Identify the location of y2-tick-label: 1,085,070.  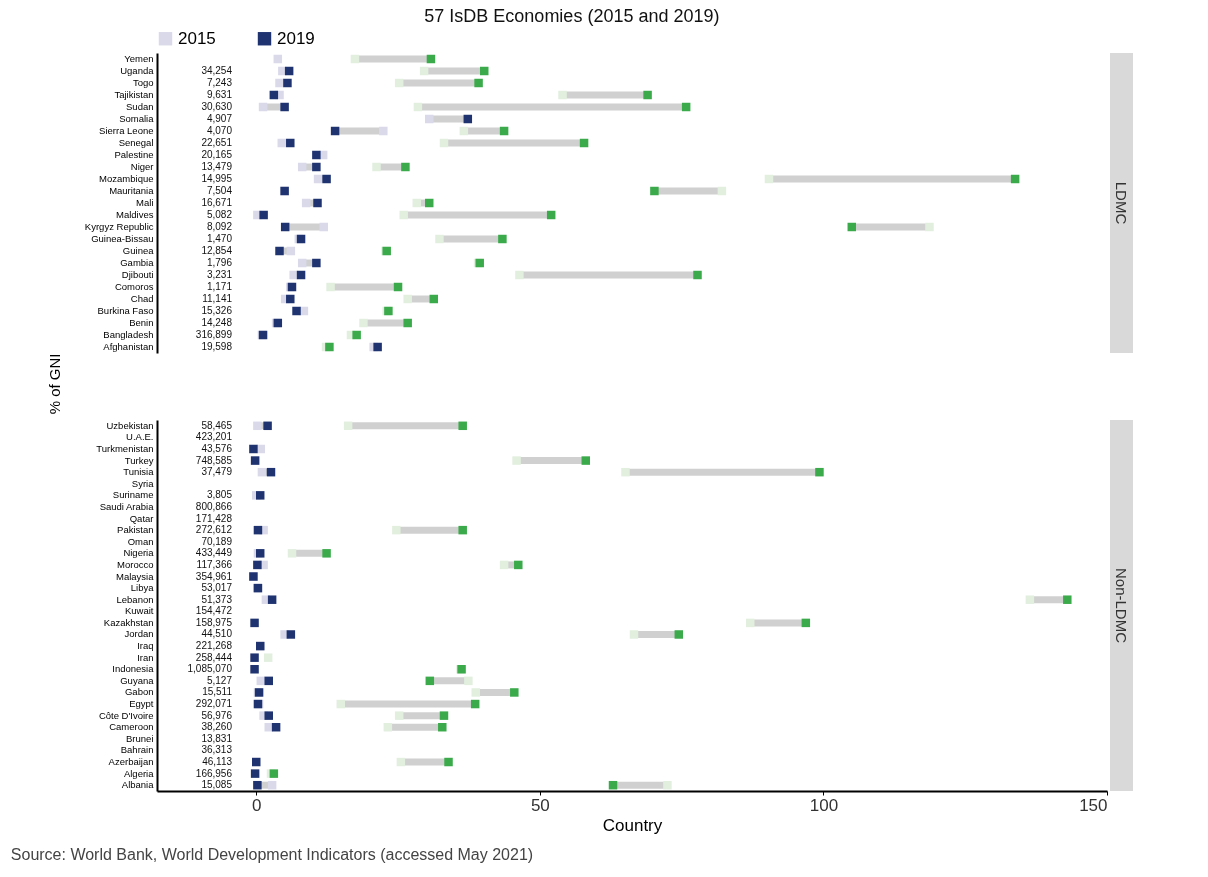
(210, 669).